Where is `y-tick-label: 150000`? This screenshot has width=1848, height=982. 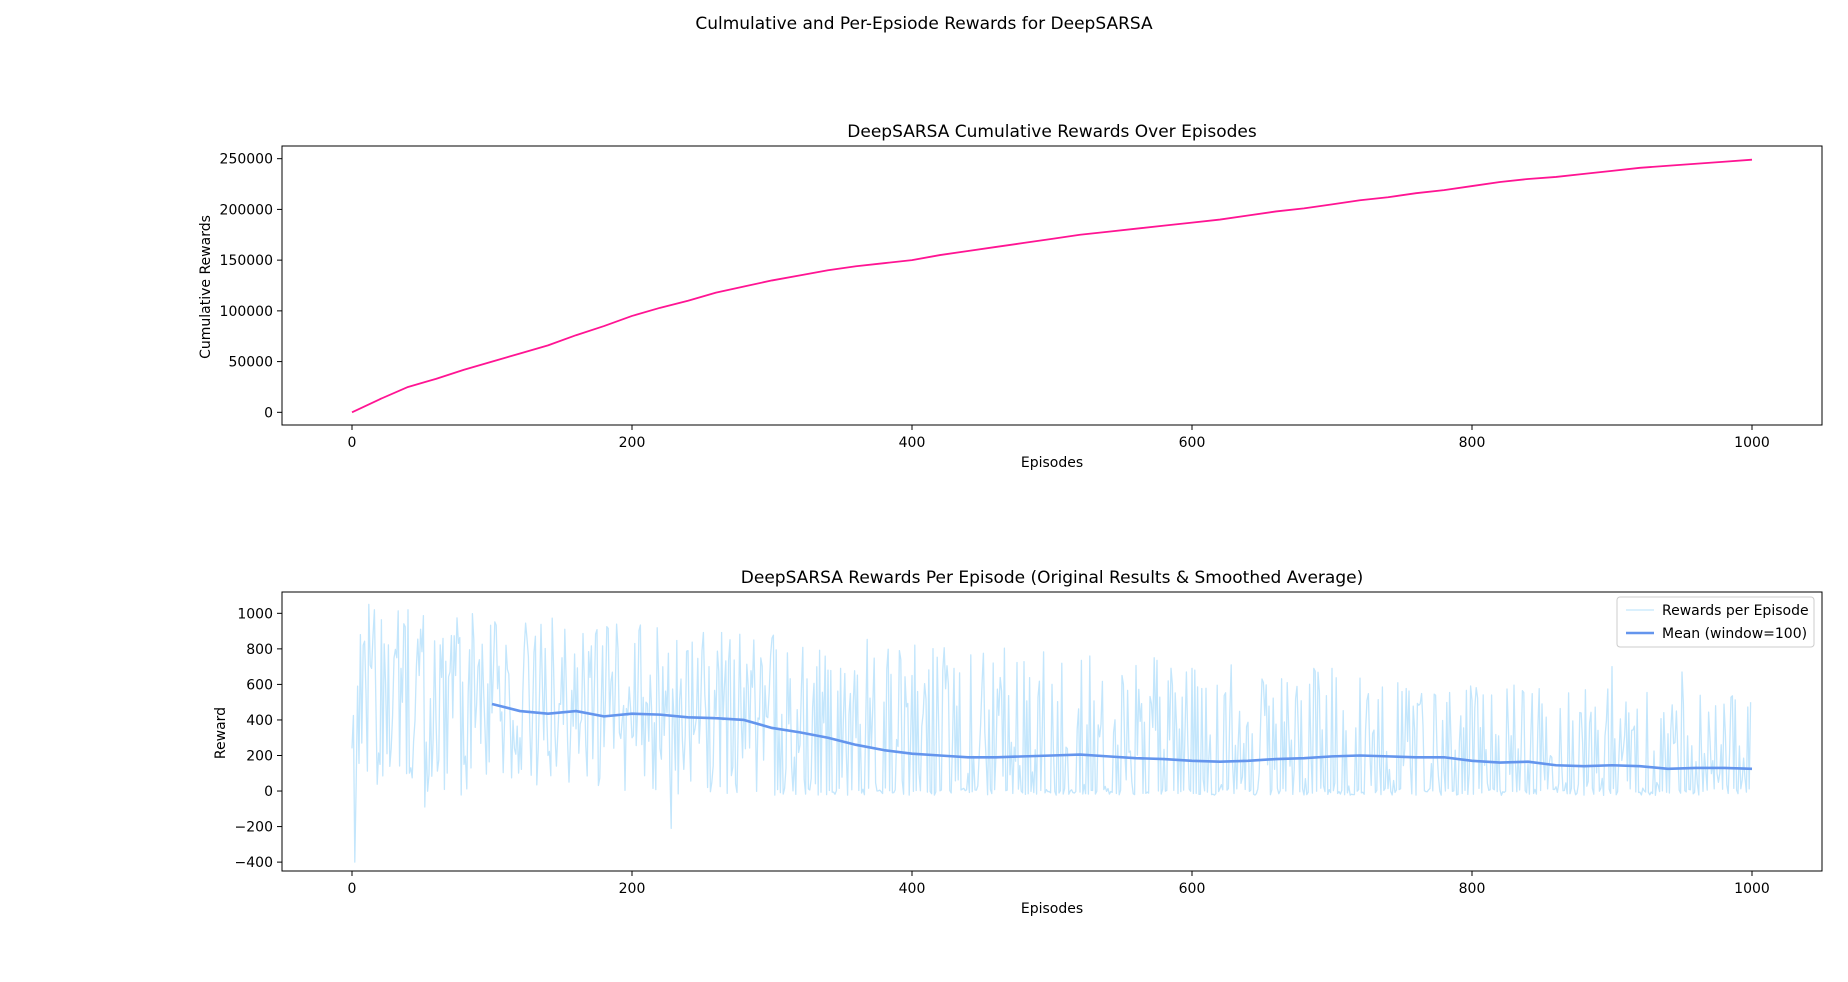 y-tick-label: 150000 is located at coordinates (246, 261).